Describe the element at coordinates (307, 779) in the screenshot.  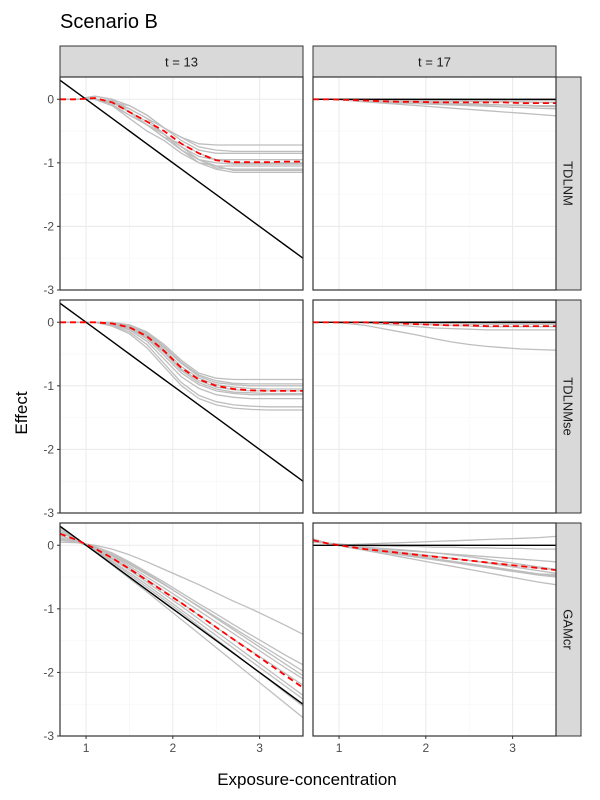
I see `x-axis-title: Exposure-concentration` at that location.